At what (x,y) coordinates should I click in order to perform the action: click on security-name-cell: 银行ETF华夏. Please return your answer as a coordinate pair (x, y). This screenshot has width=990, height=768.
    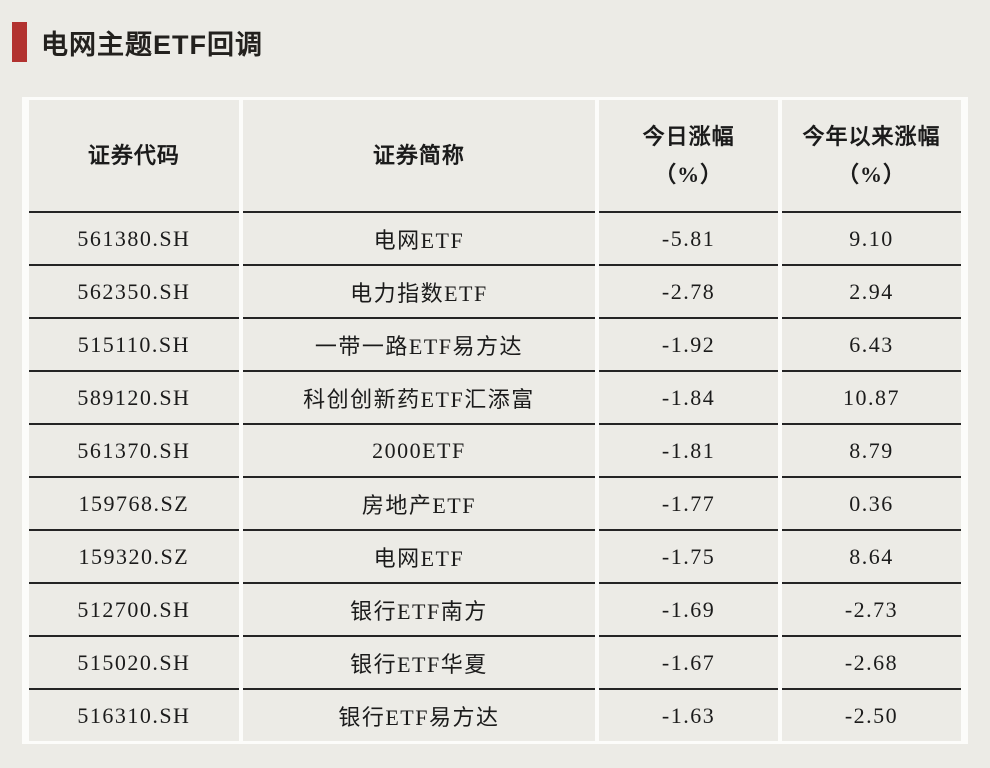
    Looking at the image, I should click on (419, 663).